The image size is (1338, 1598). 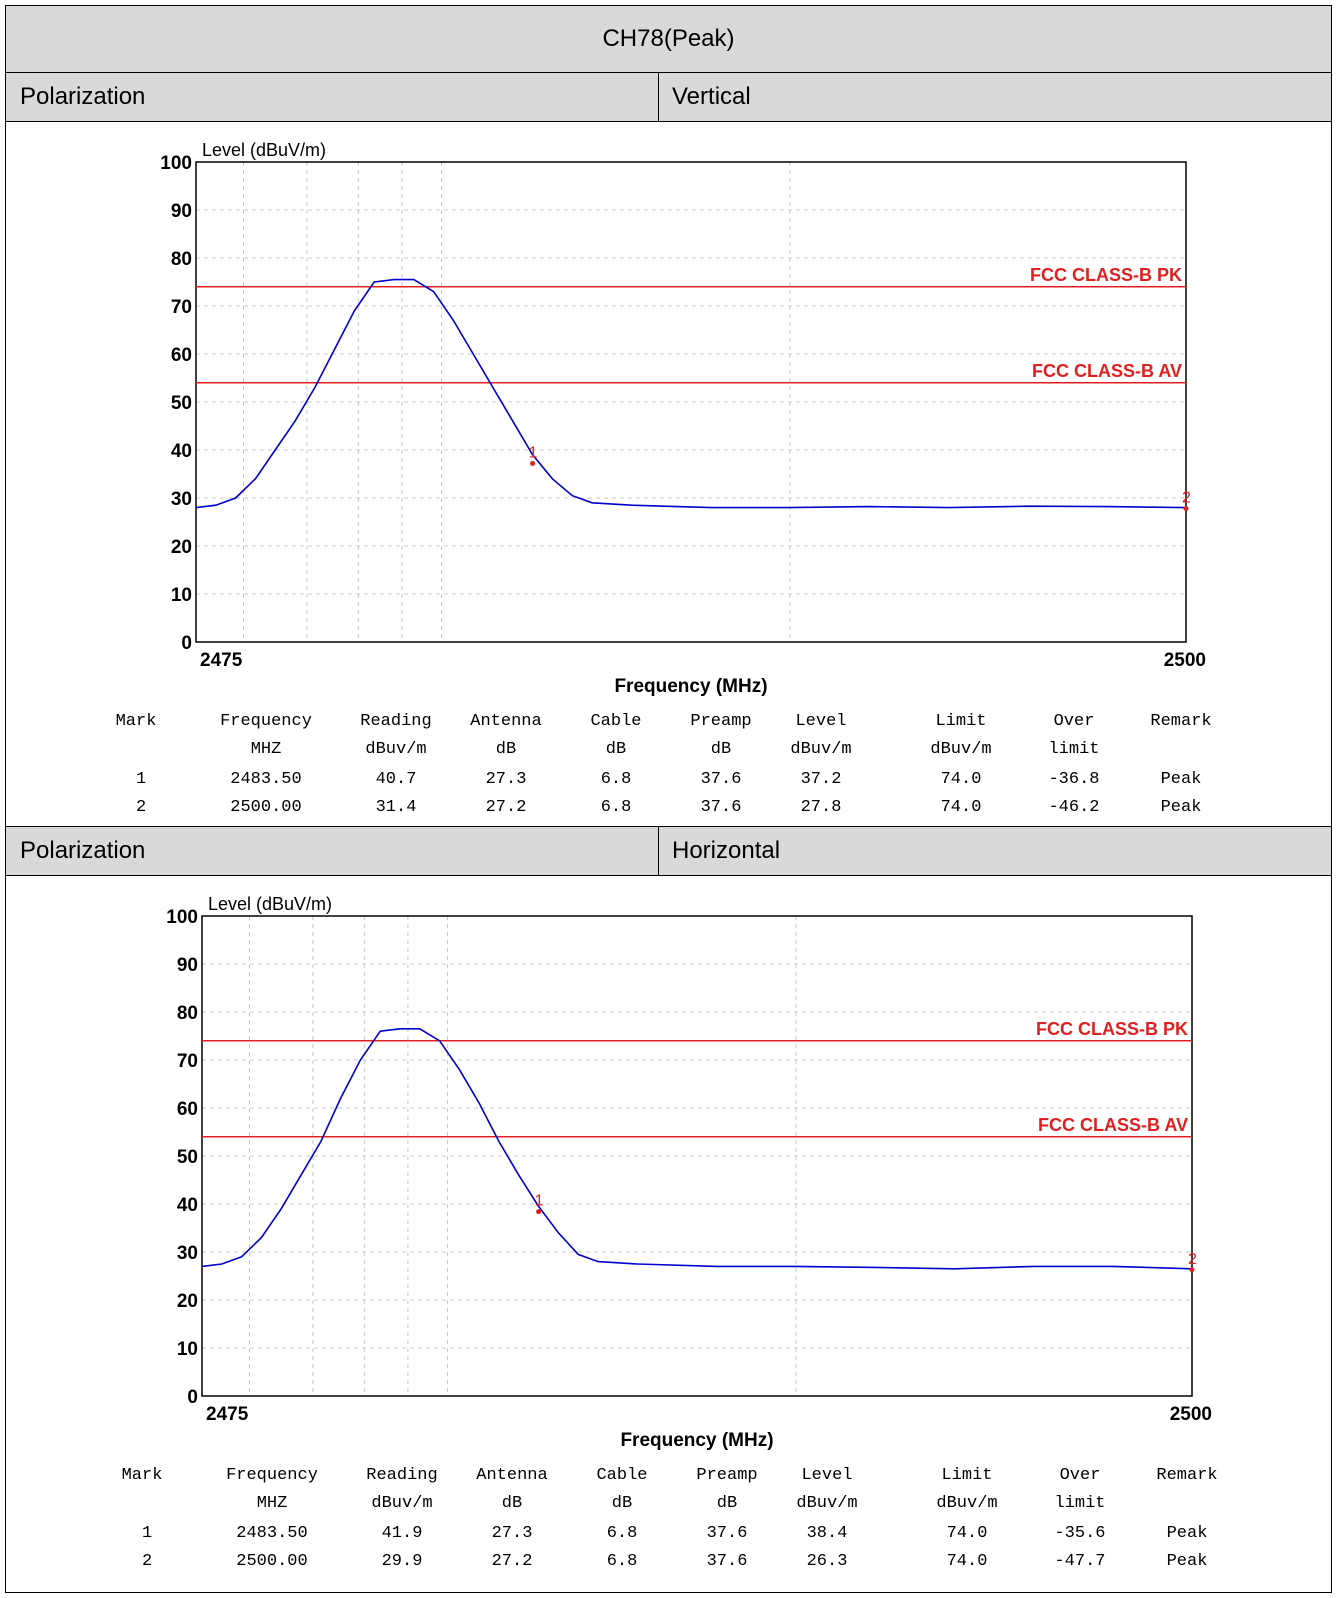 What do you see at coordinates (1074, 807) in the screenshot?
I see `table-cell: -46.2` at bounding box center [1074, 807].